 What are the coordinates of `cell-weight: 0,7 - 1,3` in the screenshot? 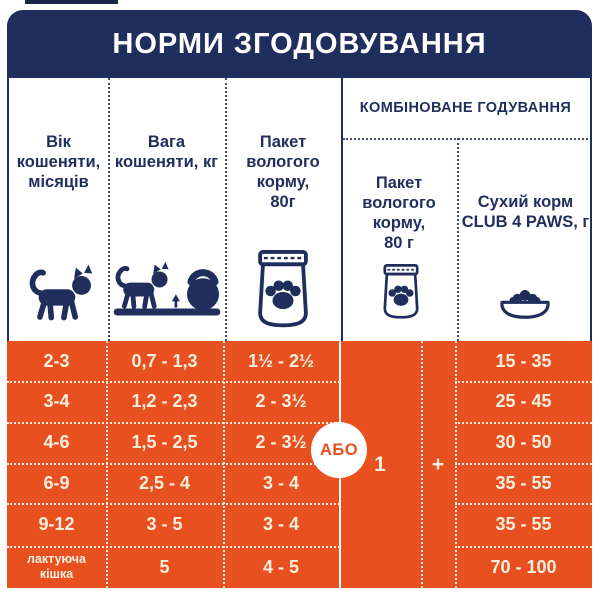 It's located at (164, 360).